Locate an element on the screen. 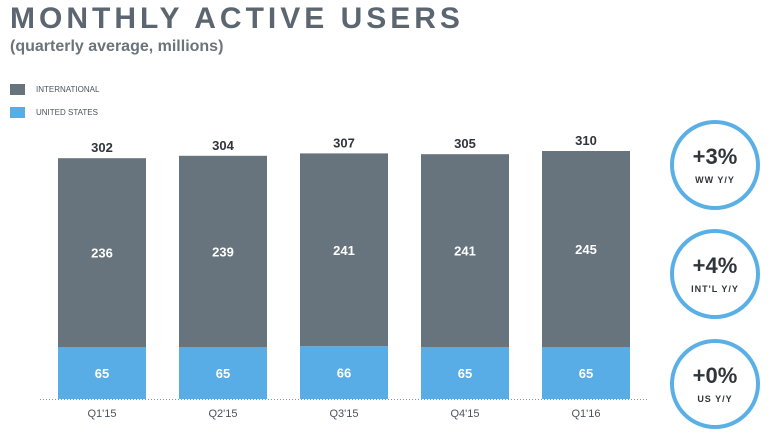 The width and height of the screenshot is (770, 434). badge-international-growth: +4% INT'L Y/Y is located at coordinates (715, 274).